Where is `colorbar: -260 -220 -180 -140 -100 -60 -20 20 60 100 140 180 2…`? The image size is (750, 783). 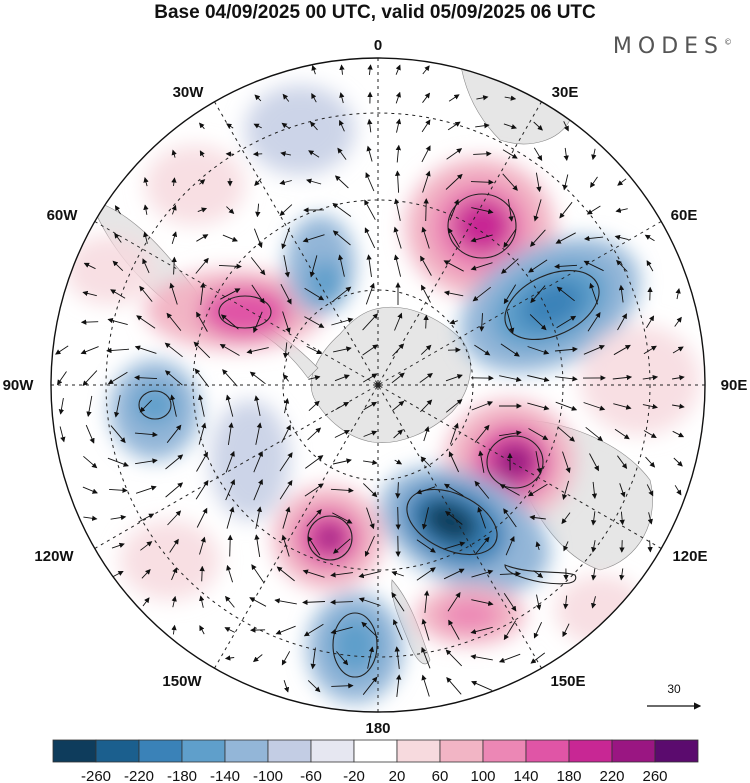 colorbar: -260 -220 -180 -140 -100 -60 -20 20 60 100 140 180 2… is located at coordinates (375, 761).